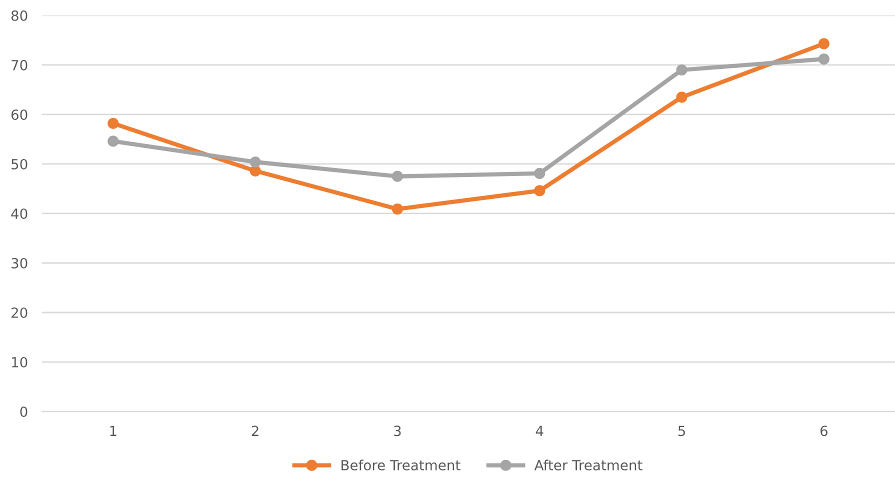 This screenshot has width=895, height=483. I want to click on y-tick-label: 10, so click(20, 362).